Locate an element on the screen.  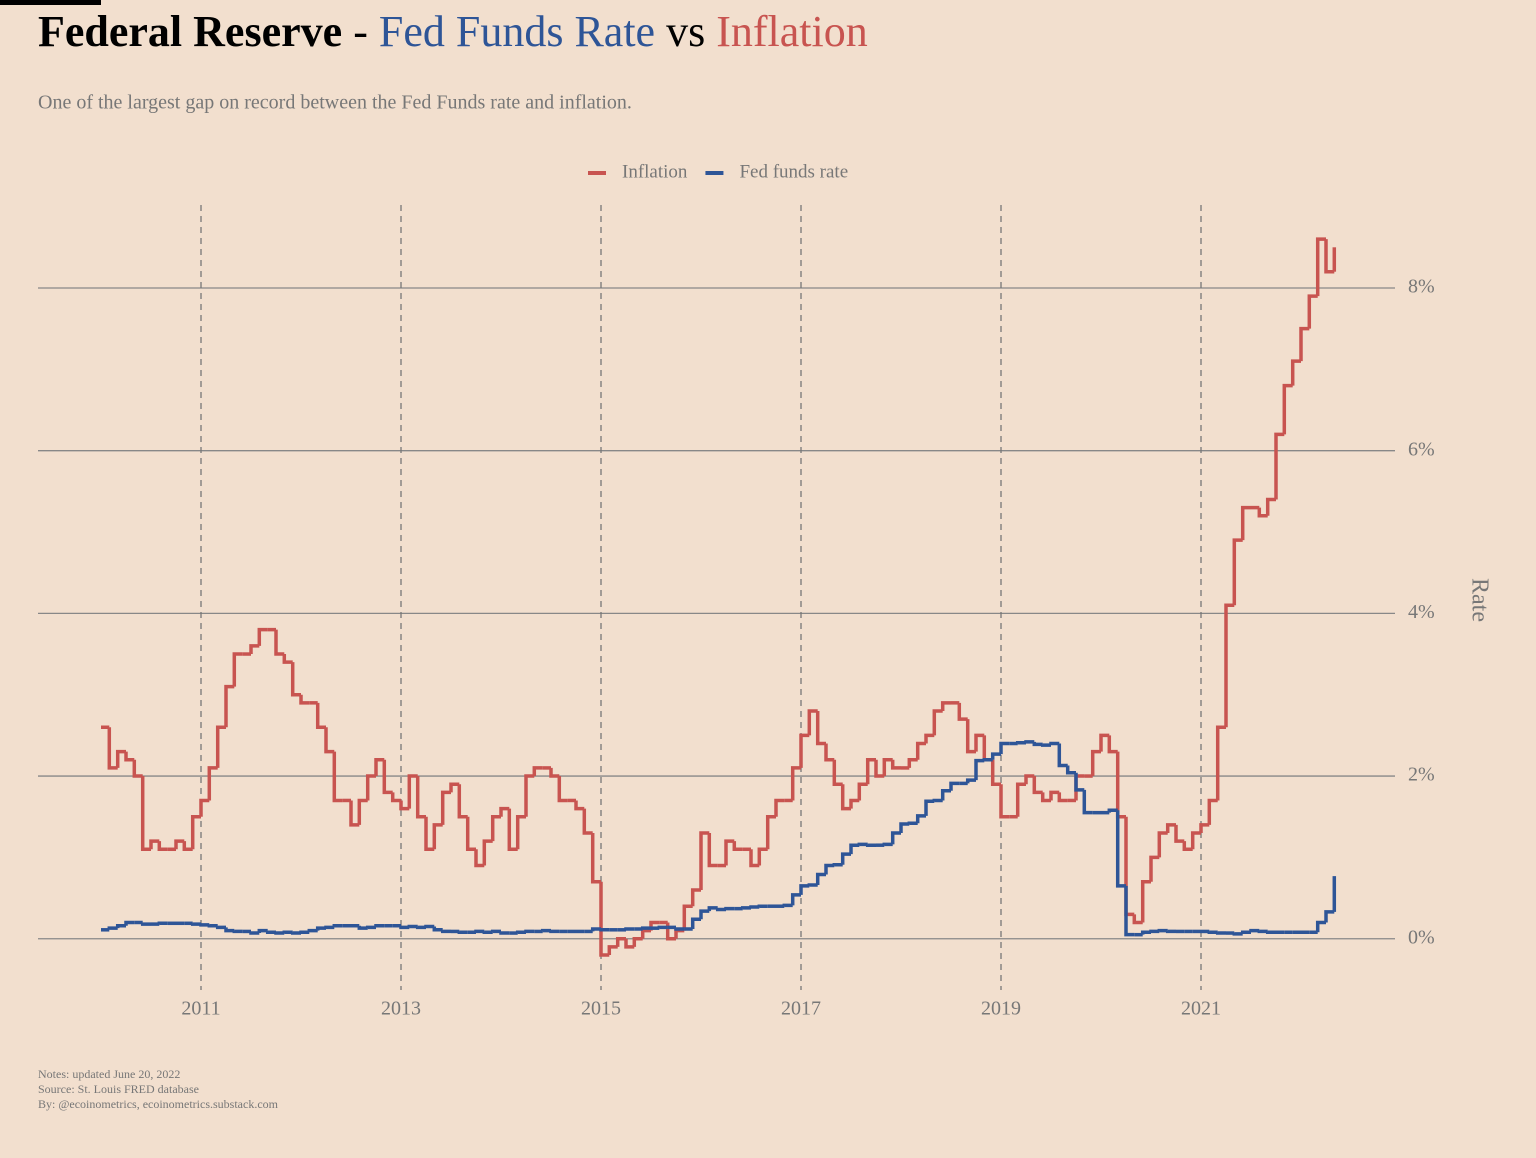
x-tick-label: 2015 is located at coordinates (601, 1009).